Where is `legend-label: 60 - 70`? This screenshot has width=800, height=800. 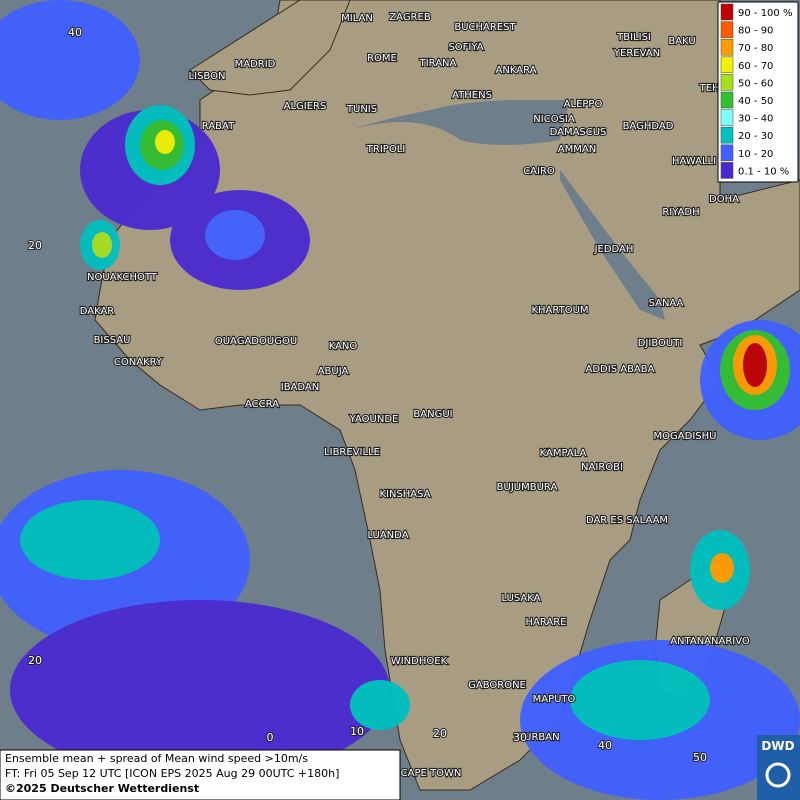
legend-label: 60 - 70 is located at coordinates (755, 66).